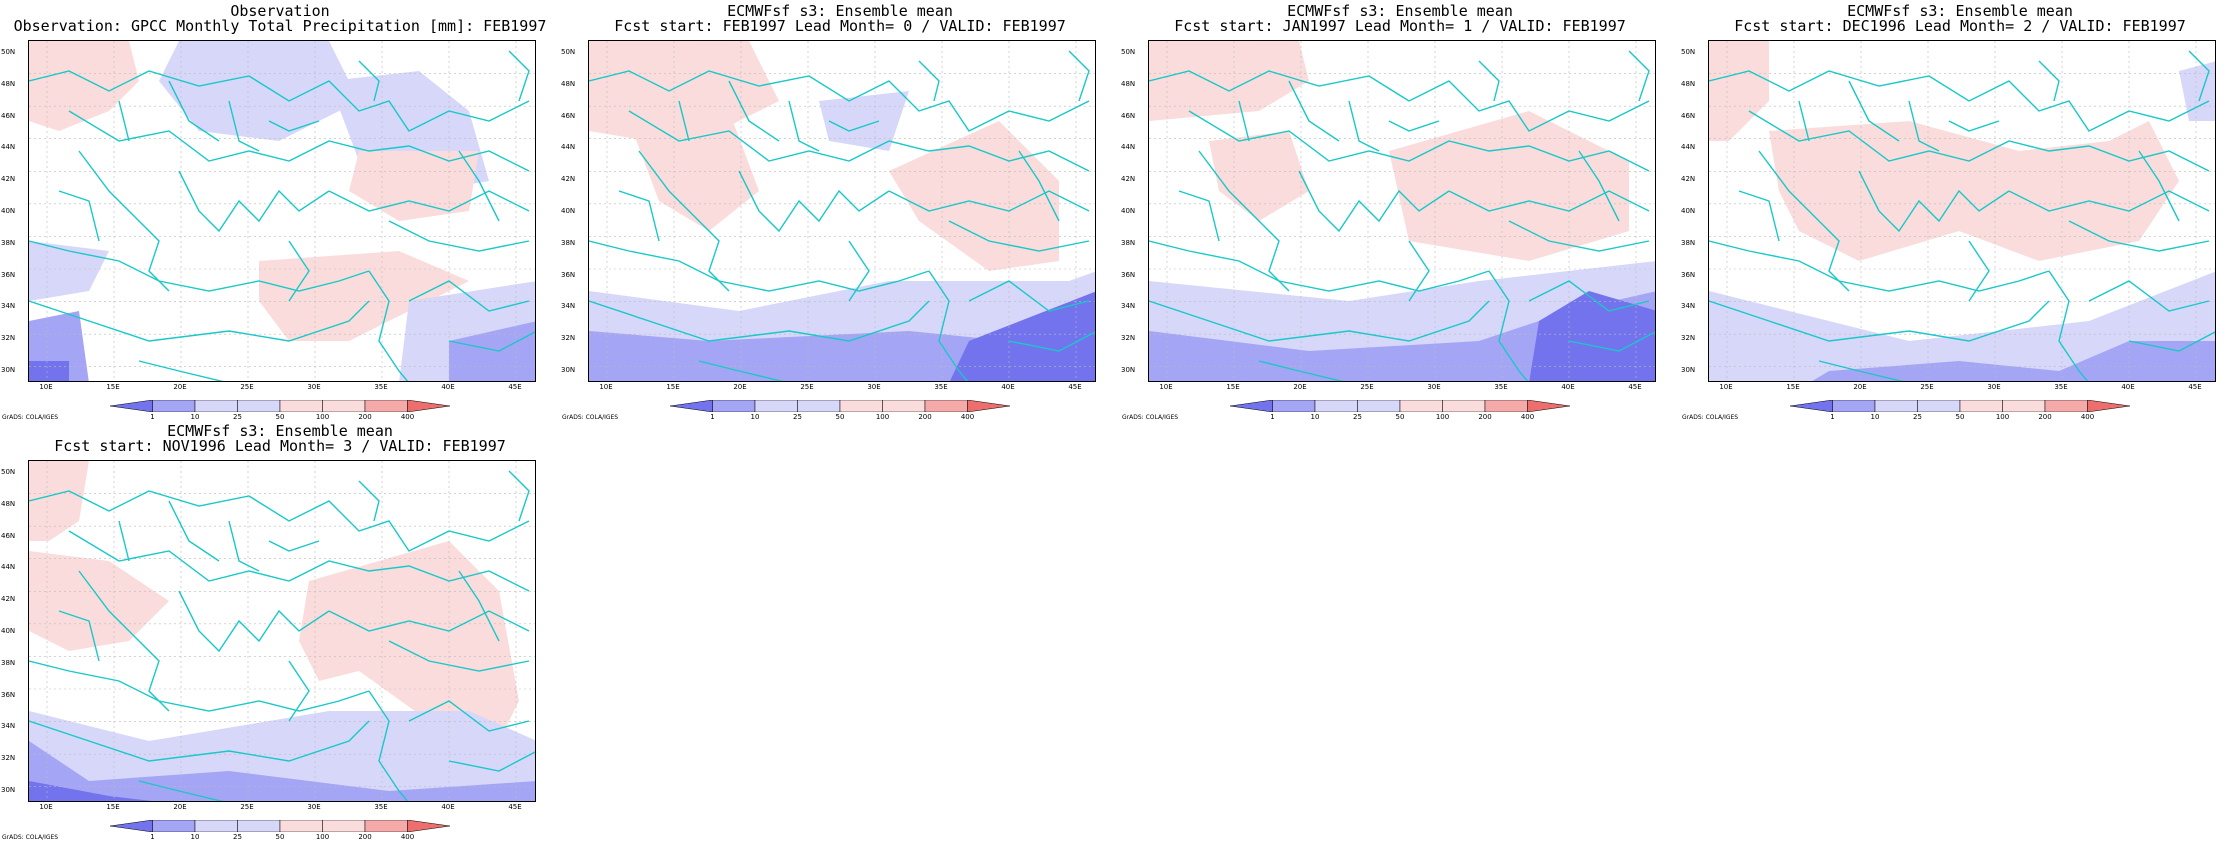 The width and height of the screenshot is (2240, 841). I want to click on grads-credit: GrADS: COLA/IGES, so click(1710, 417).